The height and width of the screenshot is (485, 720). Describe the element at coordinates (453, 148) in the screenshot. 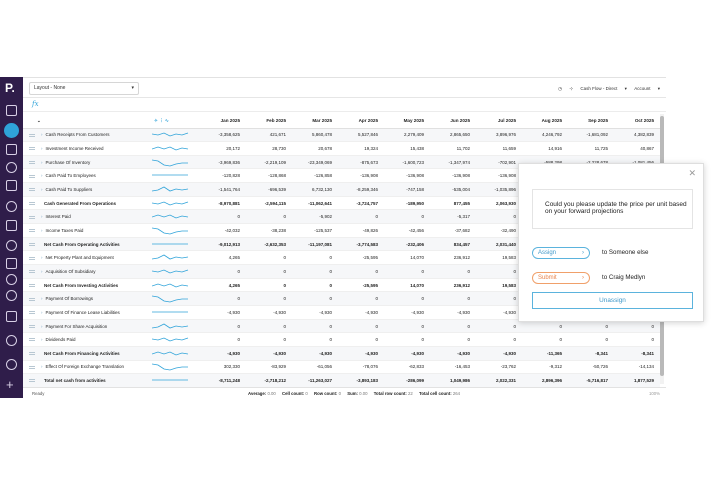

I see `data-cell: 11,702` at that location.